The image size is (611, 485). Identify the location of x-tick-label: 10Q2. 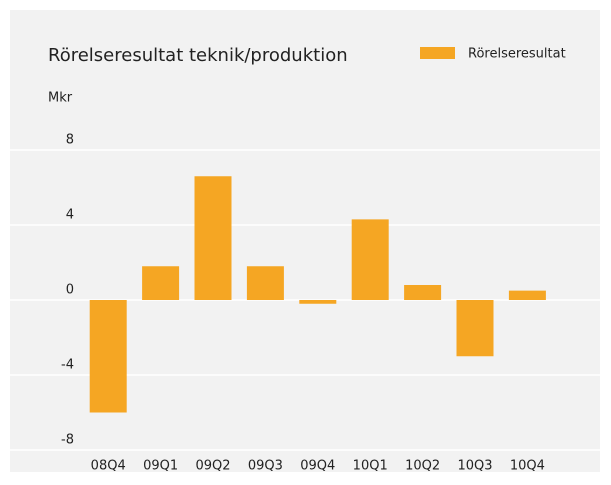
(422, 466).